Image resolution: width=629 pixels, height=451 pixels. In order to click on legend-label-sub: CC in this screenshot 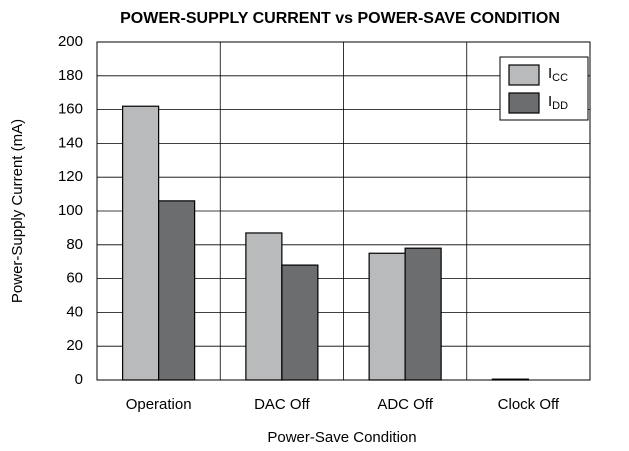, I will do `click(560, 78)`.